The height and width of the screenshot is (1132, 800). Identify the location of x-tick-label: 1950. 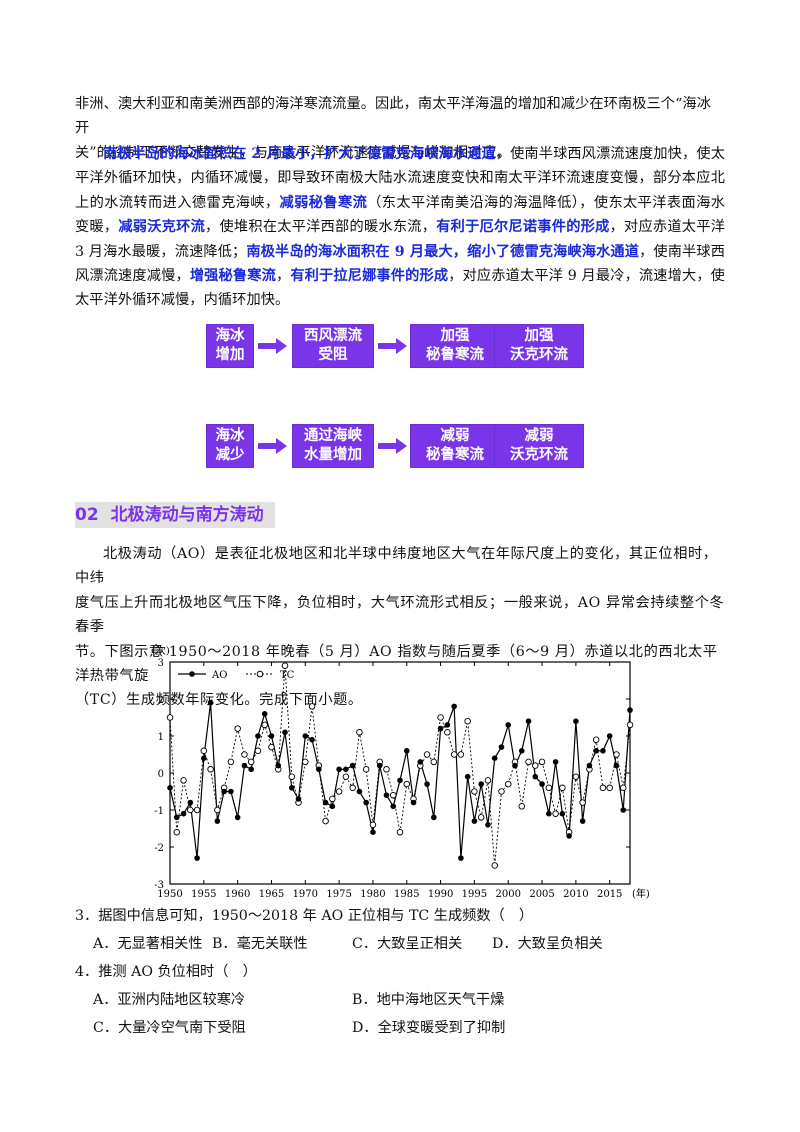
(169, 894).